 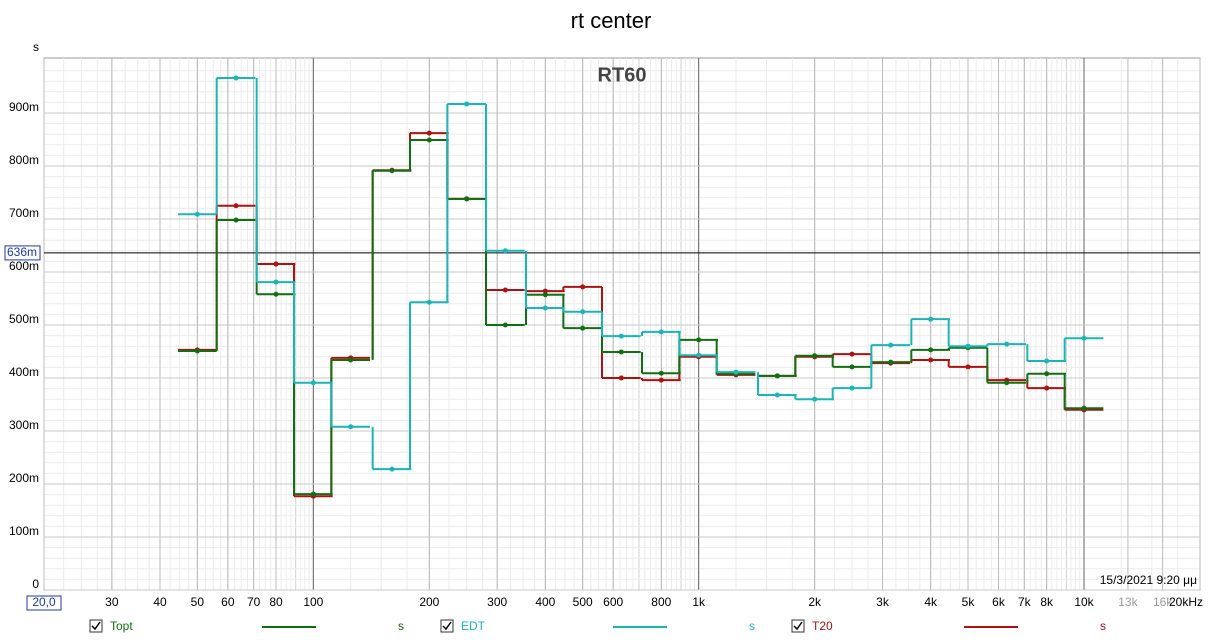 What do you see at coordinates (35, 584) in the screenshot?
I see `y-tick-label: 0` at bounding box center [35, 584].